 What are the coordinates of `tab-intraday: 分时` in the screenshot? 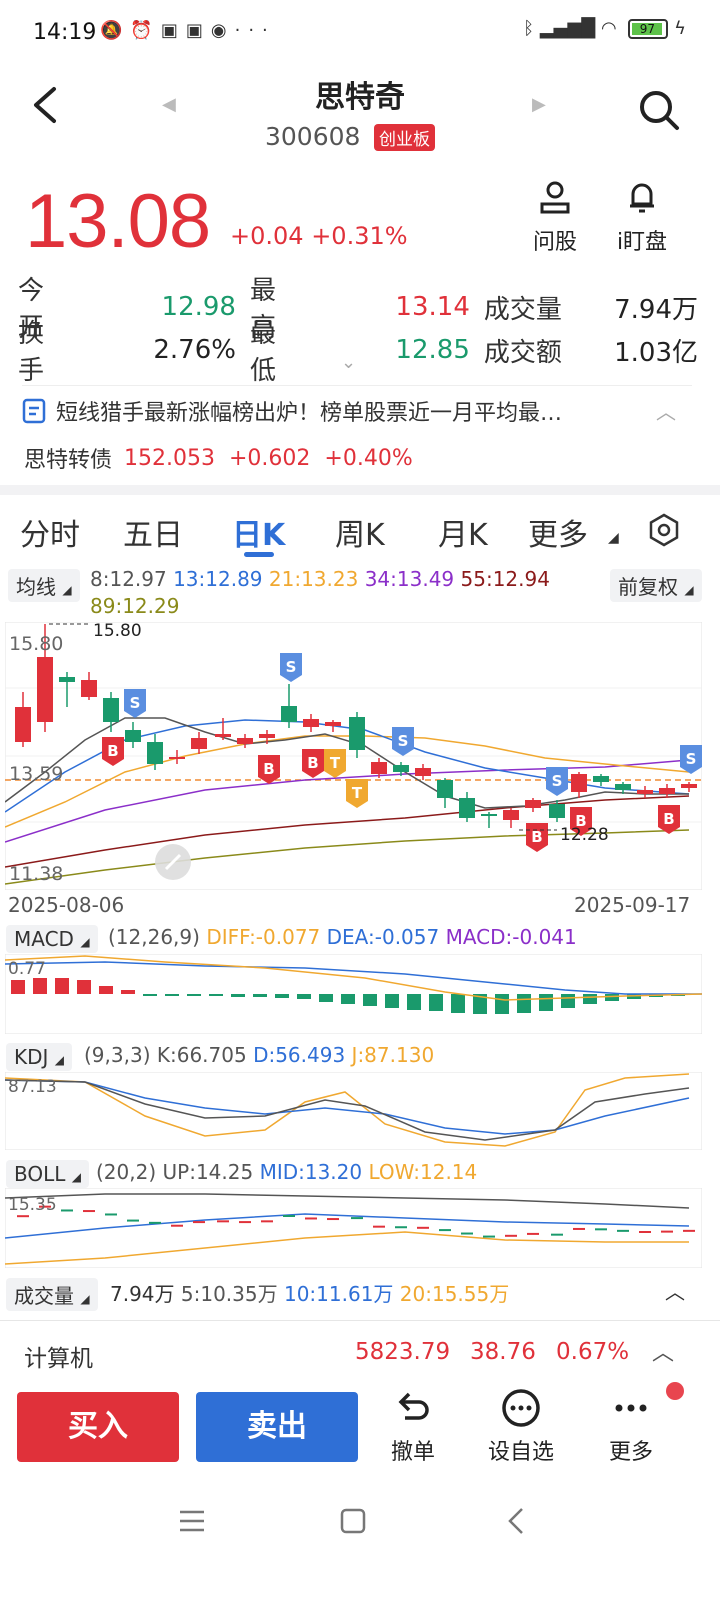 It's located at (50, 535).